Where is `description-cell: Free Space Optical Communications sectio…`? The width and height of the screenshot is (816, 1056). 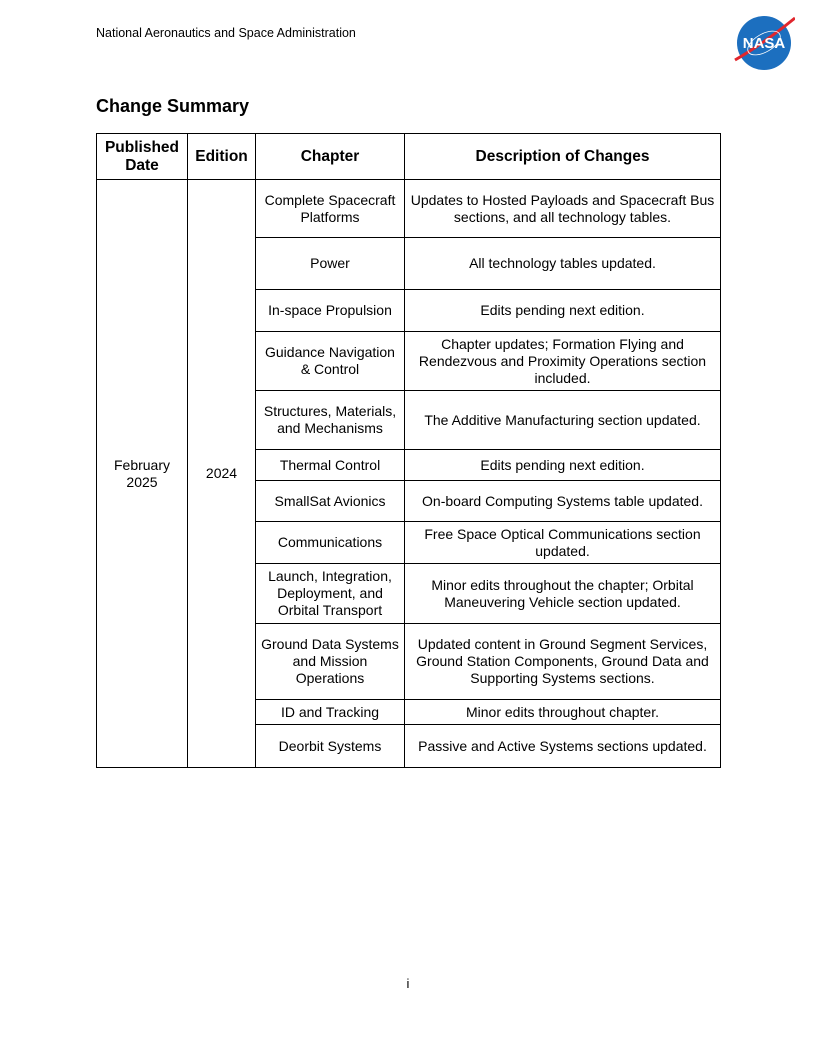 description-cell: Free Space Optical Communications sectio… is located at coordinates (562, 542).